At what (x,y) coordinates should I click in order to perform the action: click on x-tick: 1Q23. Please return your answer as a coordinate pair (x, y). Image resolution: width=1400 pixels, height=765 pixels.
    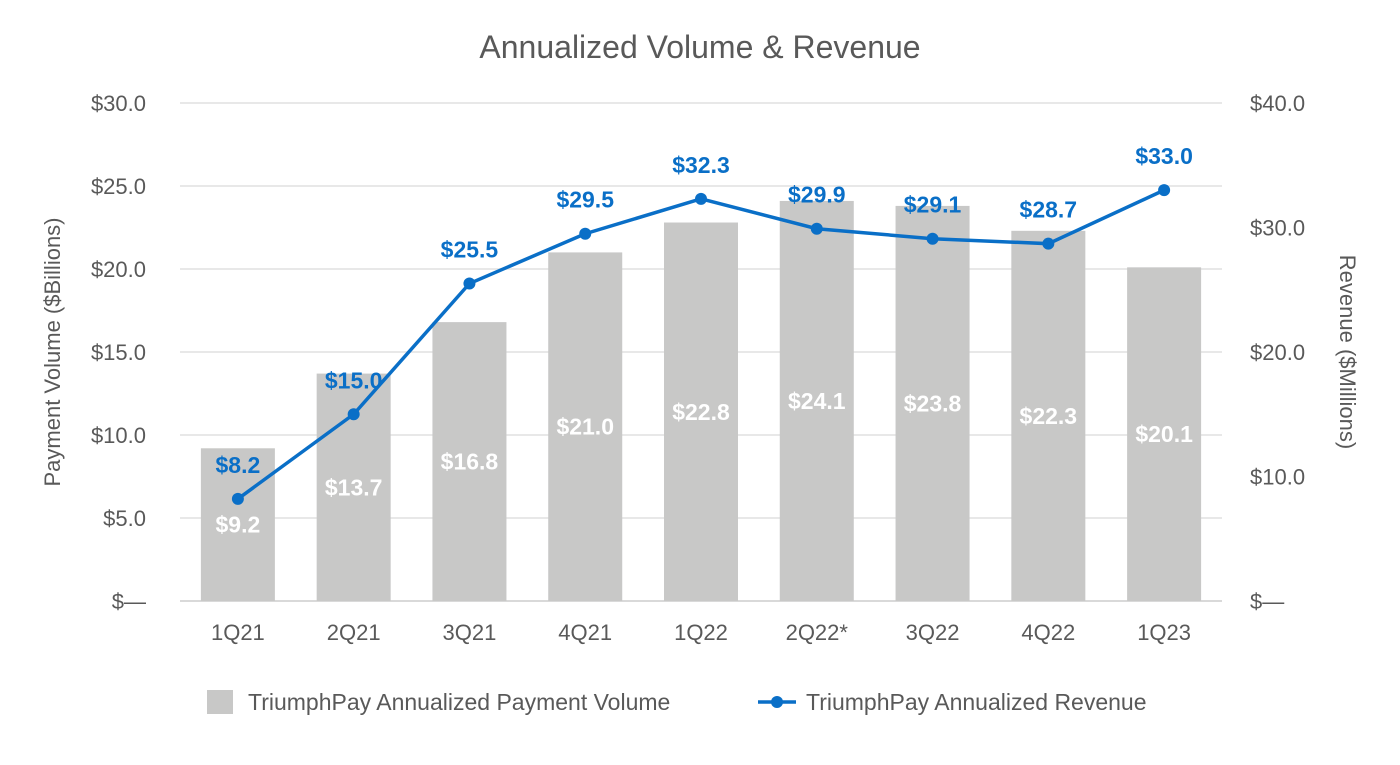
    Looking at the image, I should click on (1164, 632).